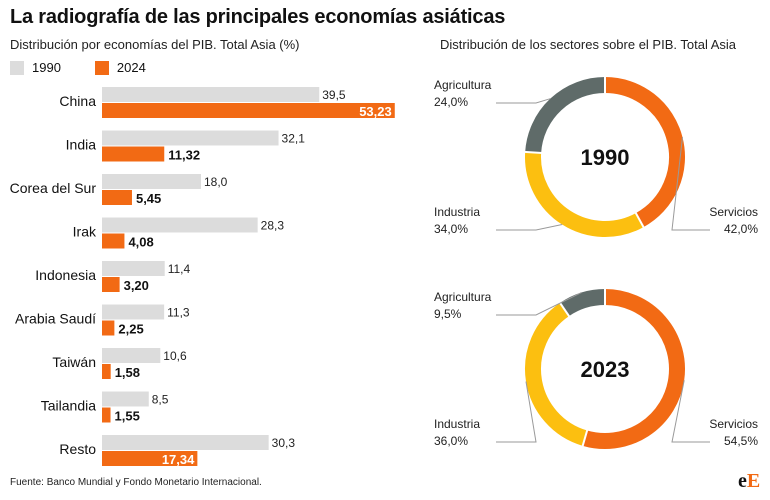 This screenshot has width=770, height=500. What do you see at coordinates (127, 416) in the screenshot?
I see `bar-value-2024-tailandia: 1,55` at bounding box center [127, 416].